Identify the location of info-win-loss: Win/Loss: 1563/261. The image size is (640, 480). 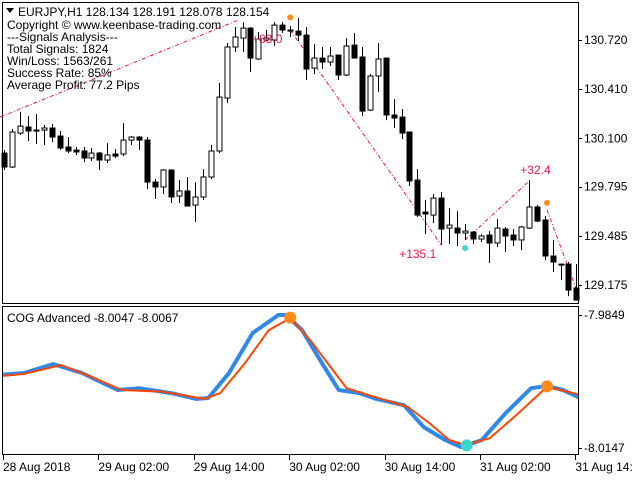
(60, 61).